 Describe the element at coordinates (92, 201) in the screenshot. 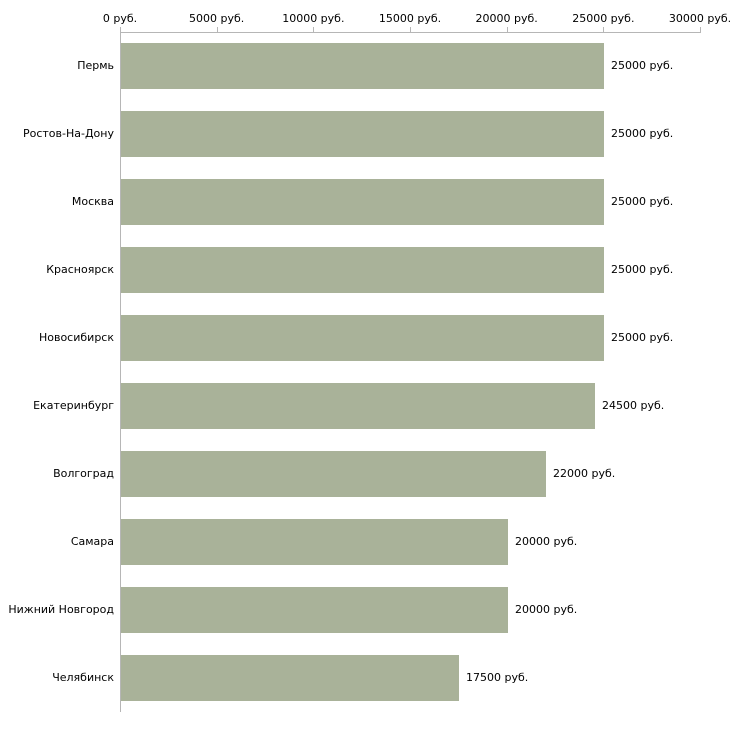

I see `category-label: Москва` at that location.